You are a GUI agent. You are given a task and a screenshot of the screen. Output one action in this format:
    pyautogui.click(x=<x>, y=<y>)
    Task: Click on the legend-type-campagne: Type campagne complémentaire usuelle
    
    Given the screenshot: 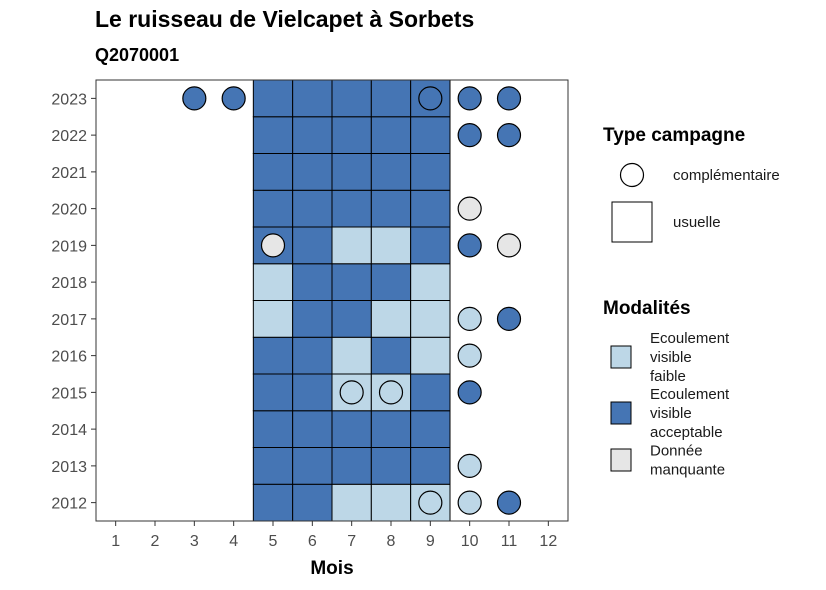 What is the action you would take?
    pyautogui.click(x=691, y=184)
    